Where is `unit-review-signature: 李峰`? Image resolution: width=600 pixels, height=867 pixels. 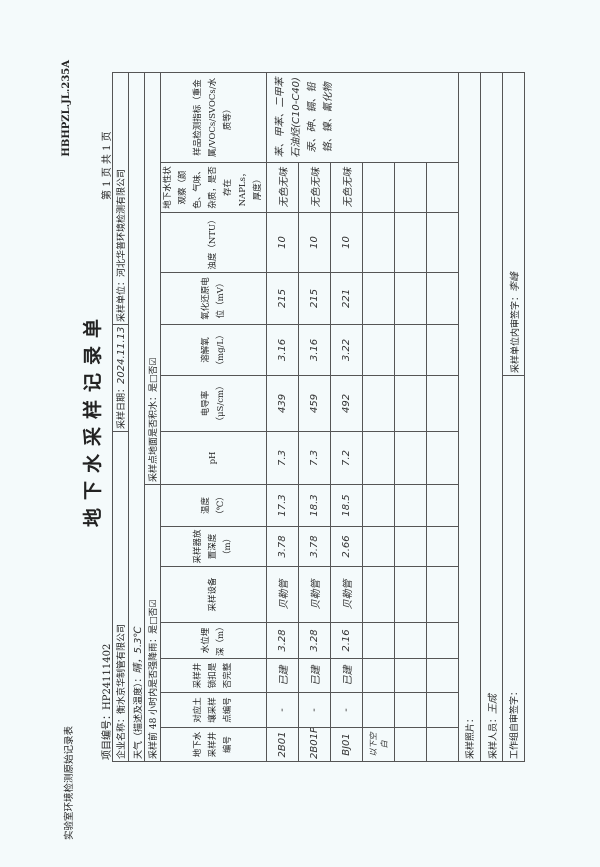 unit-review-signature: 李峰 is located at coordinates (515, 281).